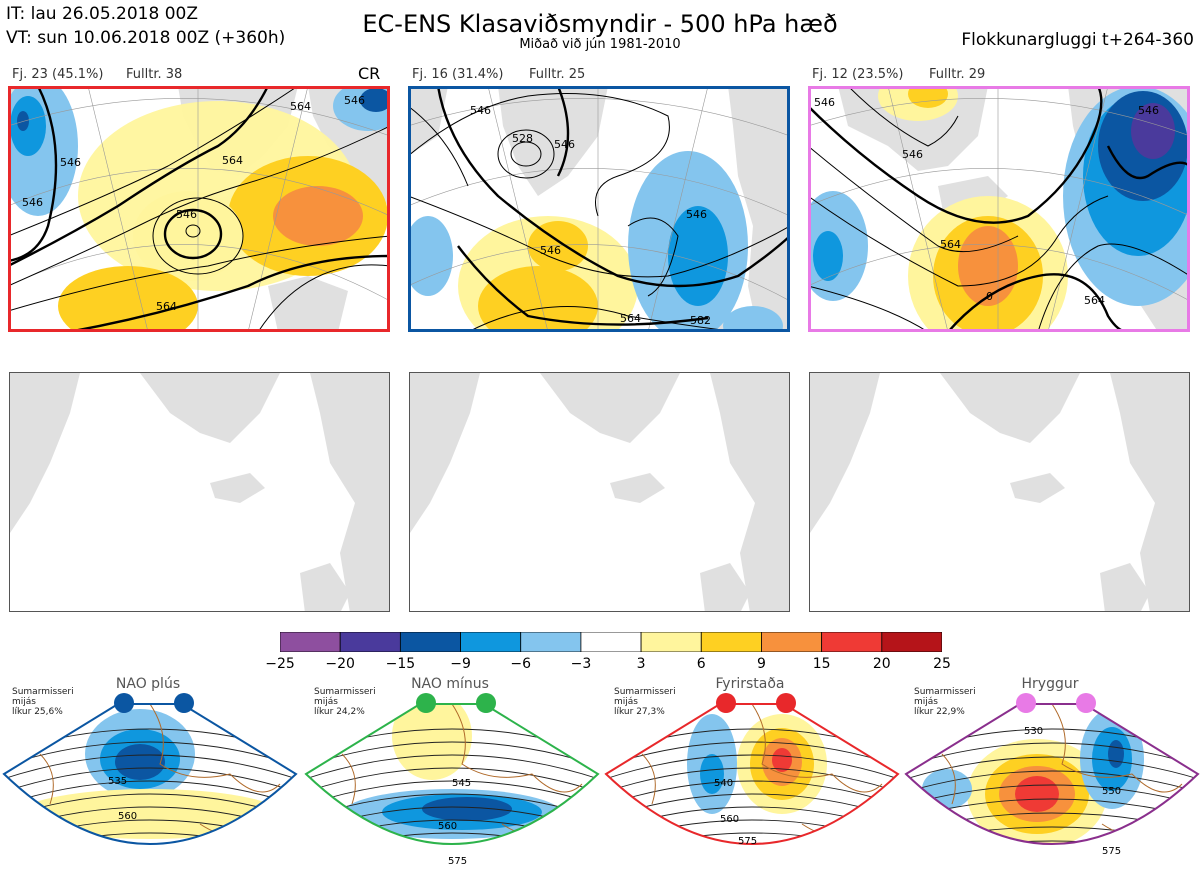 This screenshot has width=1200, height=874. I want to click on cluster-3-label: Fj. 12 (23.5%), so click(858, 74).